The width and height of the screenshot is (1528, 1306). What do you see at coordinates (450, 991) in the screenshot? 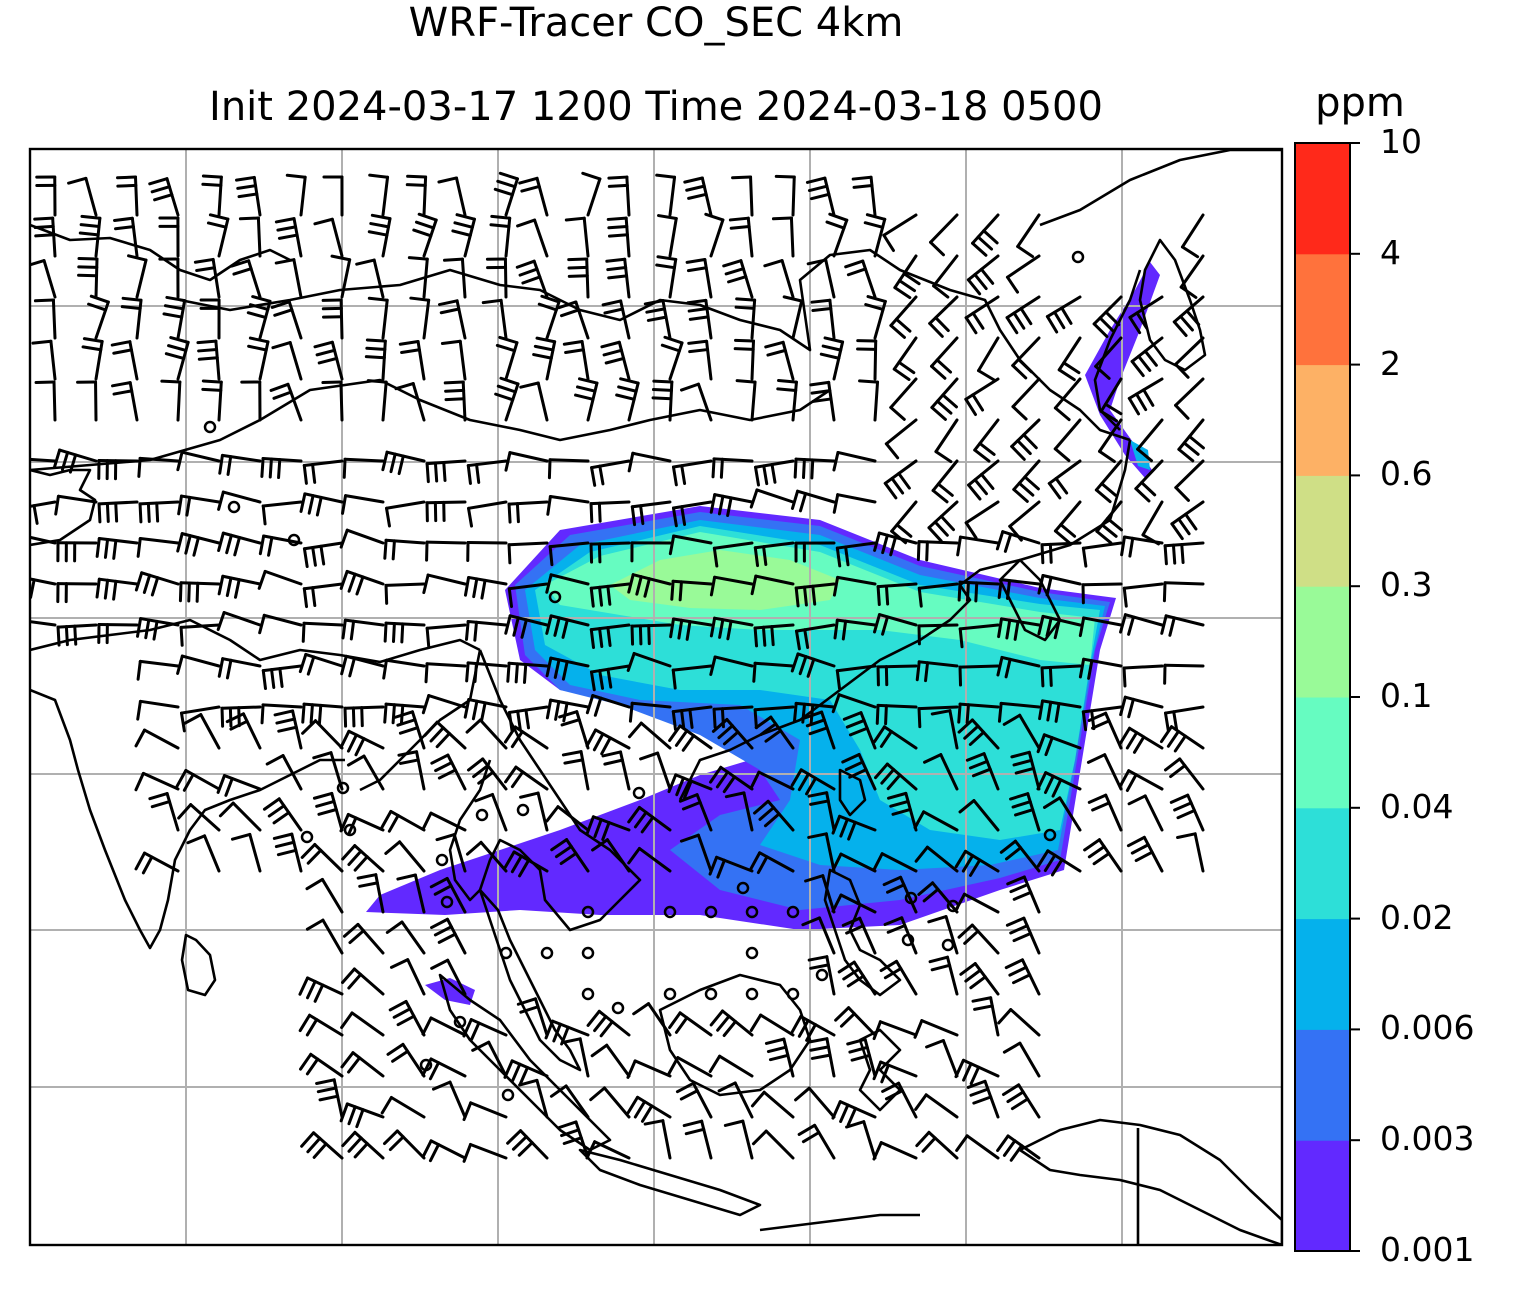
I see `tracer-patch-south` at bounding box center [450, 991].